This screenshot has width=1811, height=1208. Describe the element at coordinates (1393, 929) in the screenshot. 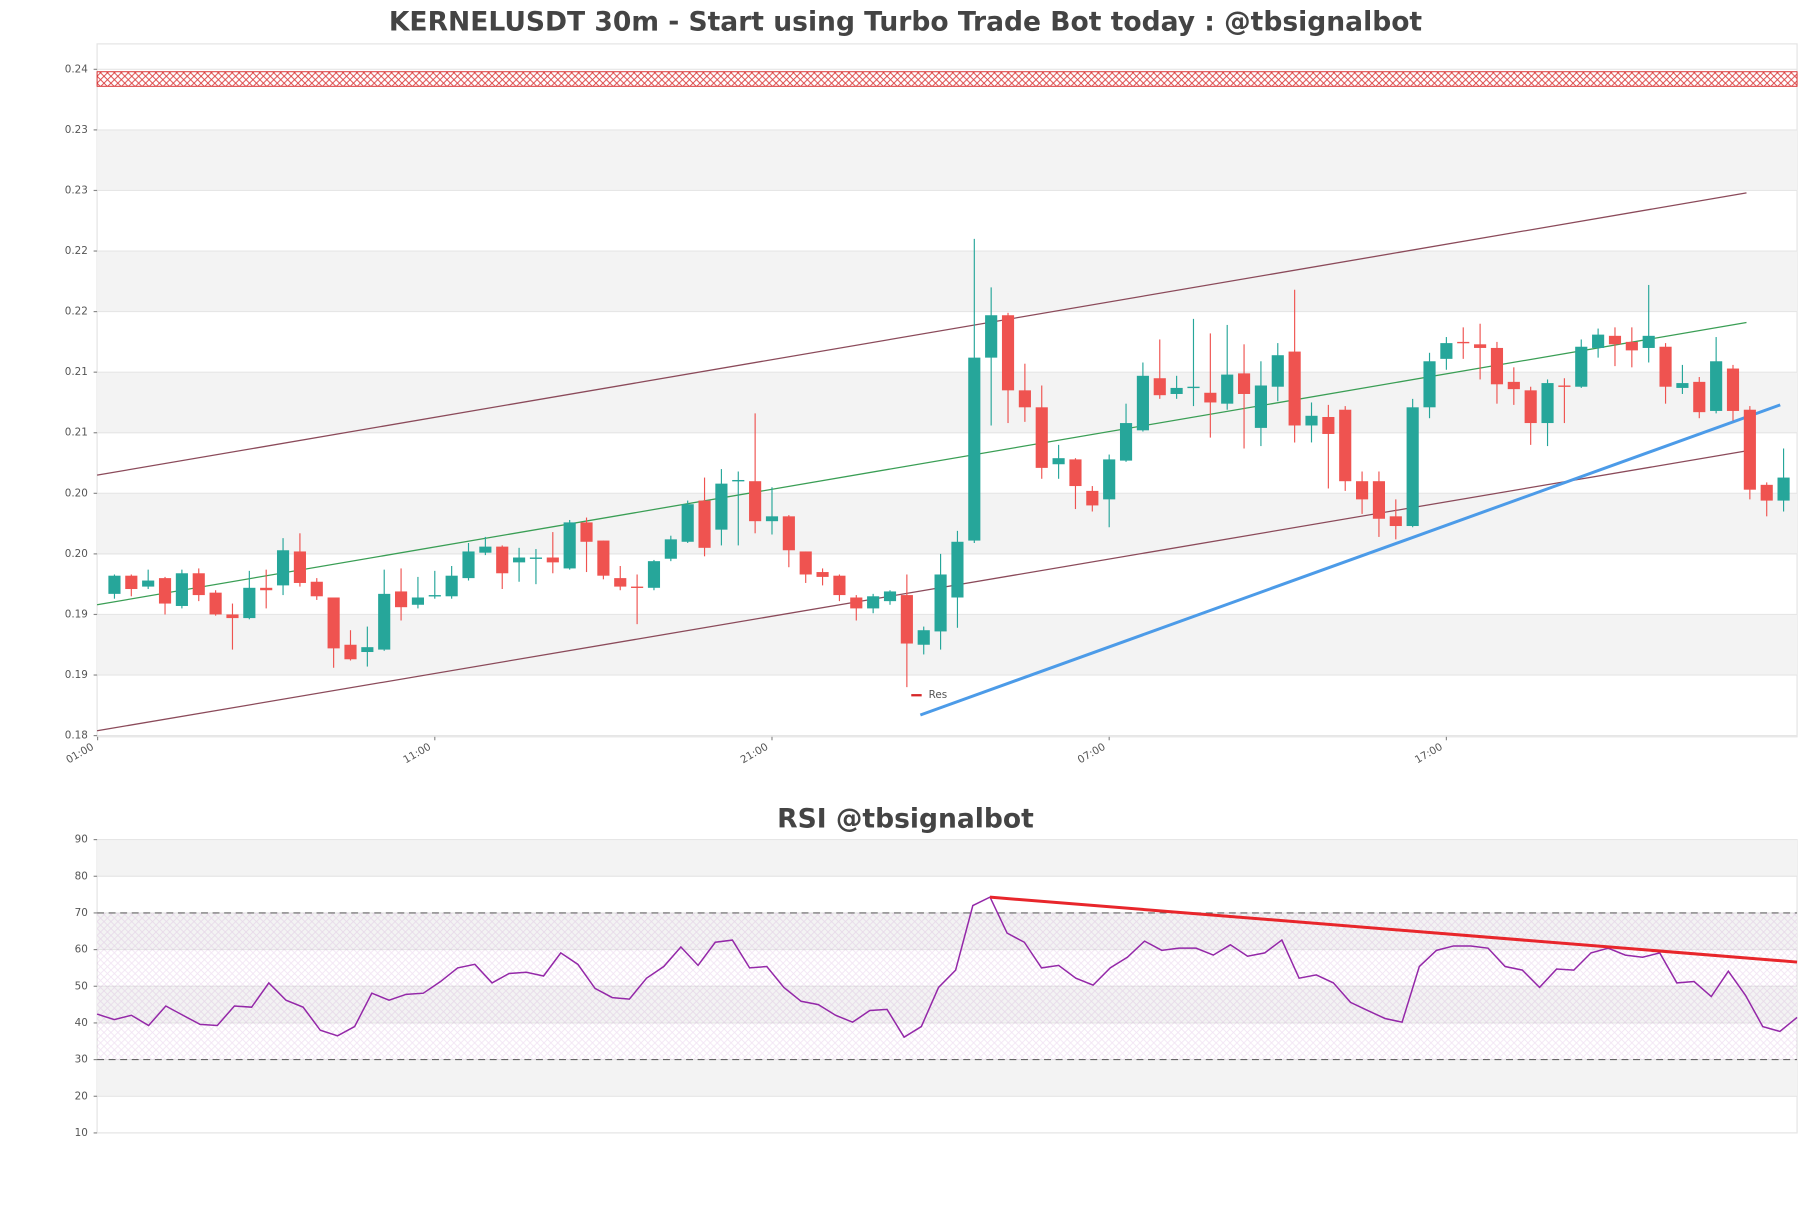

I see `trend-line` at that location.